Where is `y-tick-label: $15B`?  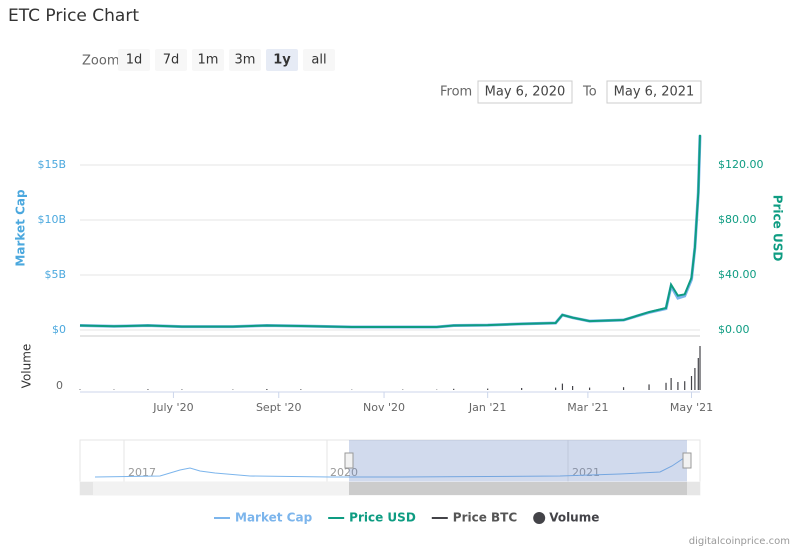
y-tick-label: $15B is located at coordinates (51, 164).